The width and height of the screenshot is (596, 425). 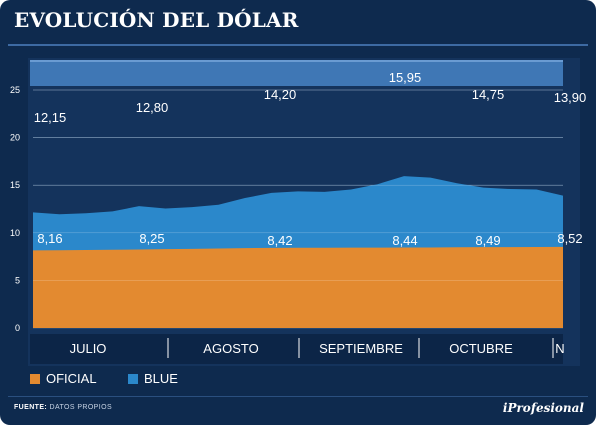 What do you see at coordinates (298, 45) in the screenshot?
I see `title-divider` at bounding box center [298, 45].